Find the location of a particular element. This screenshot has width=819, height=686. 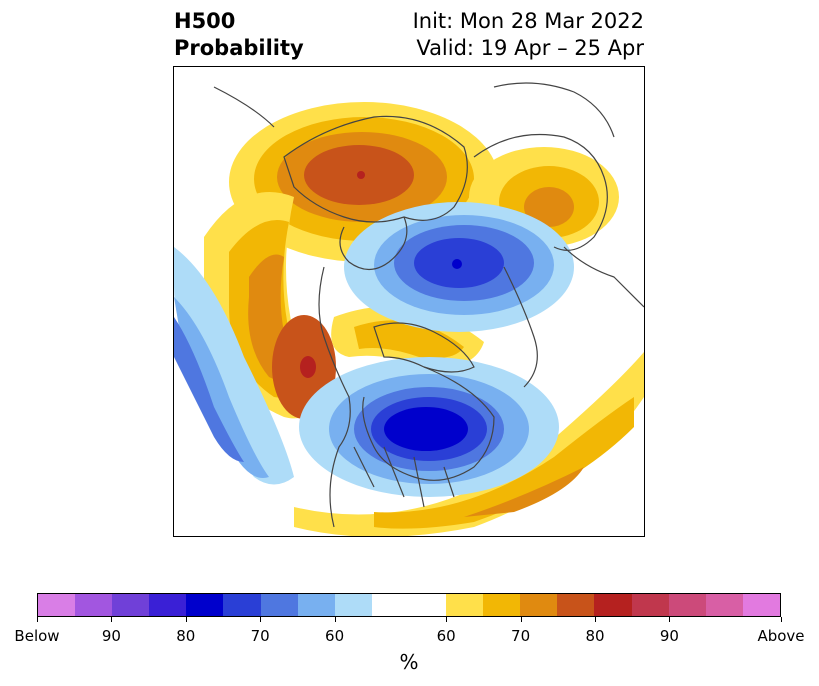

anomaly-above-atlantic-arc is located at coordinates (469, 444).